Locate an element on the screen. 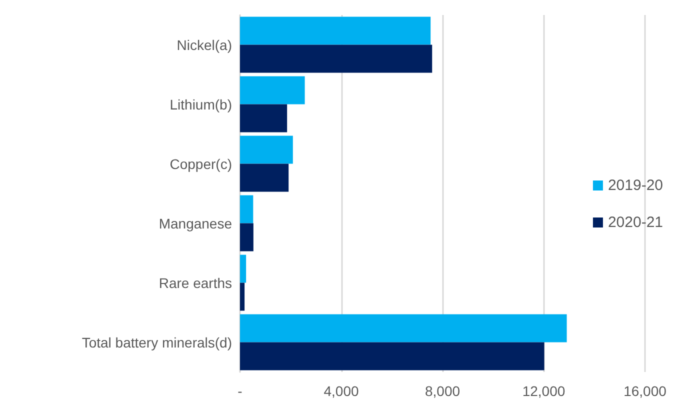 The width and height of the screenshot is (678, 408). y-tick-label: Lithium(b) is located at coordinates (201, 104).